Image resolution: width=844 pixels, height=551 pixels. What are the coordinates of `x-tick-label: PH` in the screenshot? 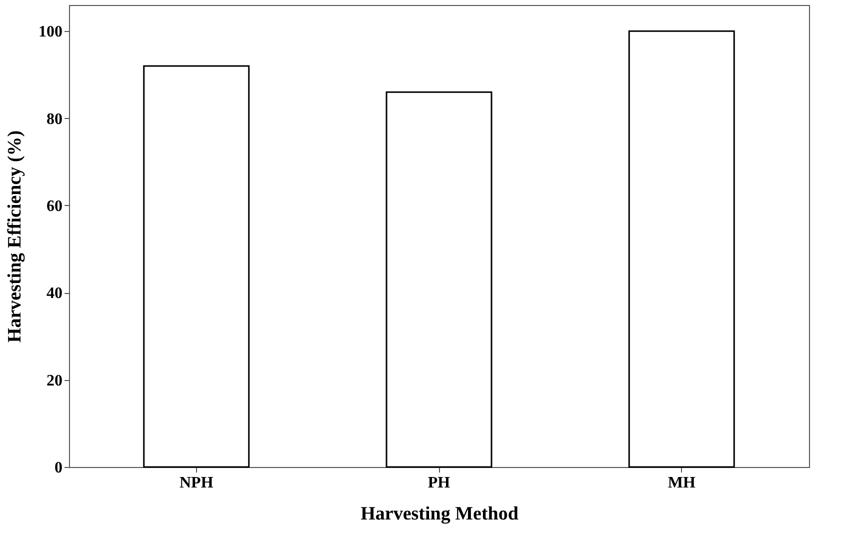 It's located at (439, 483).